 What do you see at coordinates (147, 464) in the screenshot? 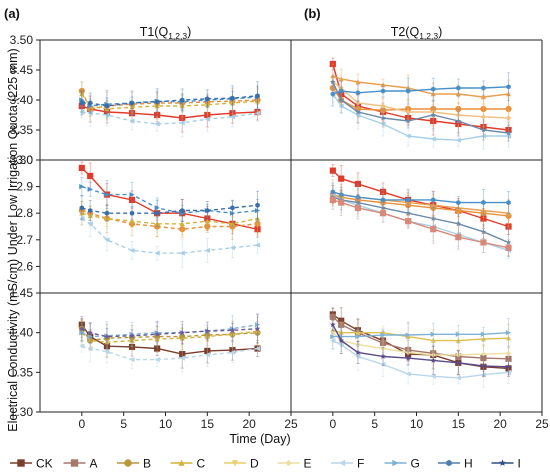
I see `legend-label: B` at bounding box center [147, 464].